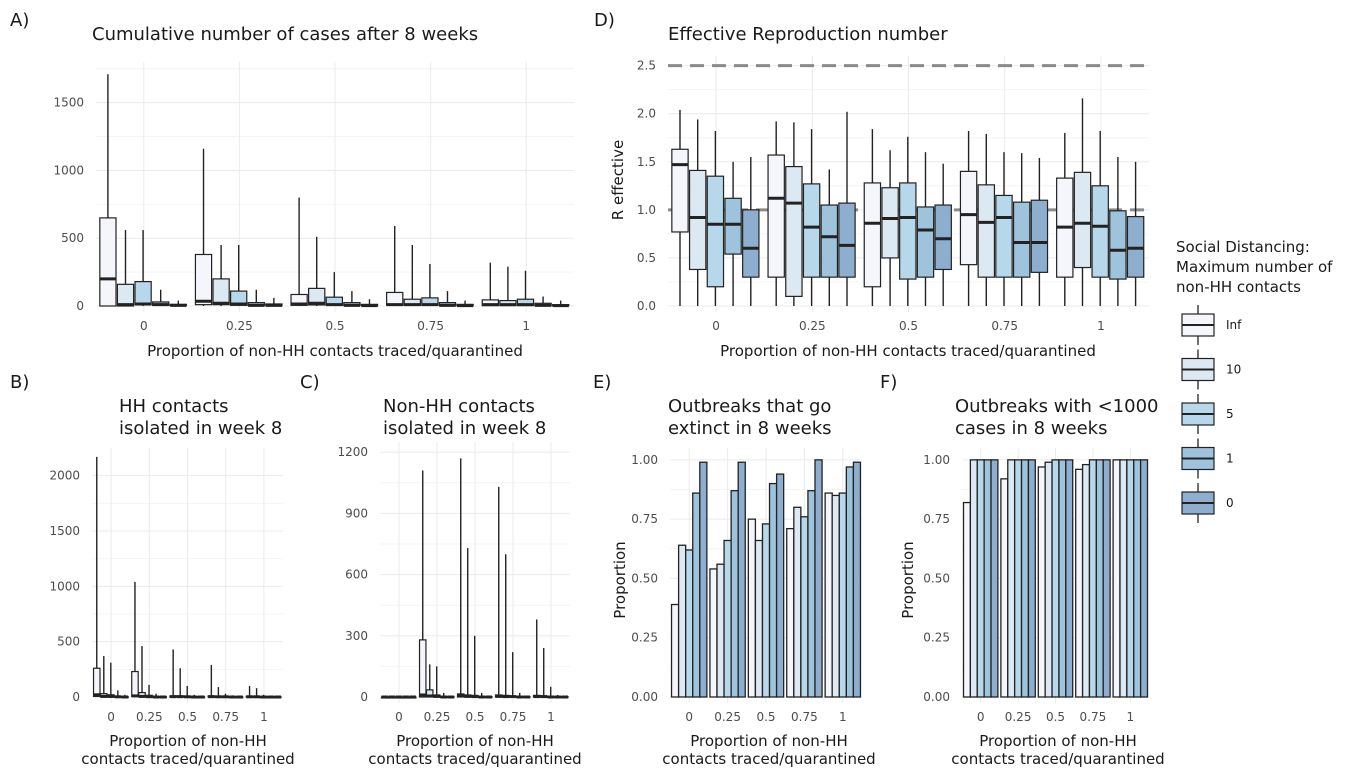 The height and width of the screenshot is (774, 1346). I want to click on panel-title: Outbreaks that go, so click(749, 406).